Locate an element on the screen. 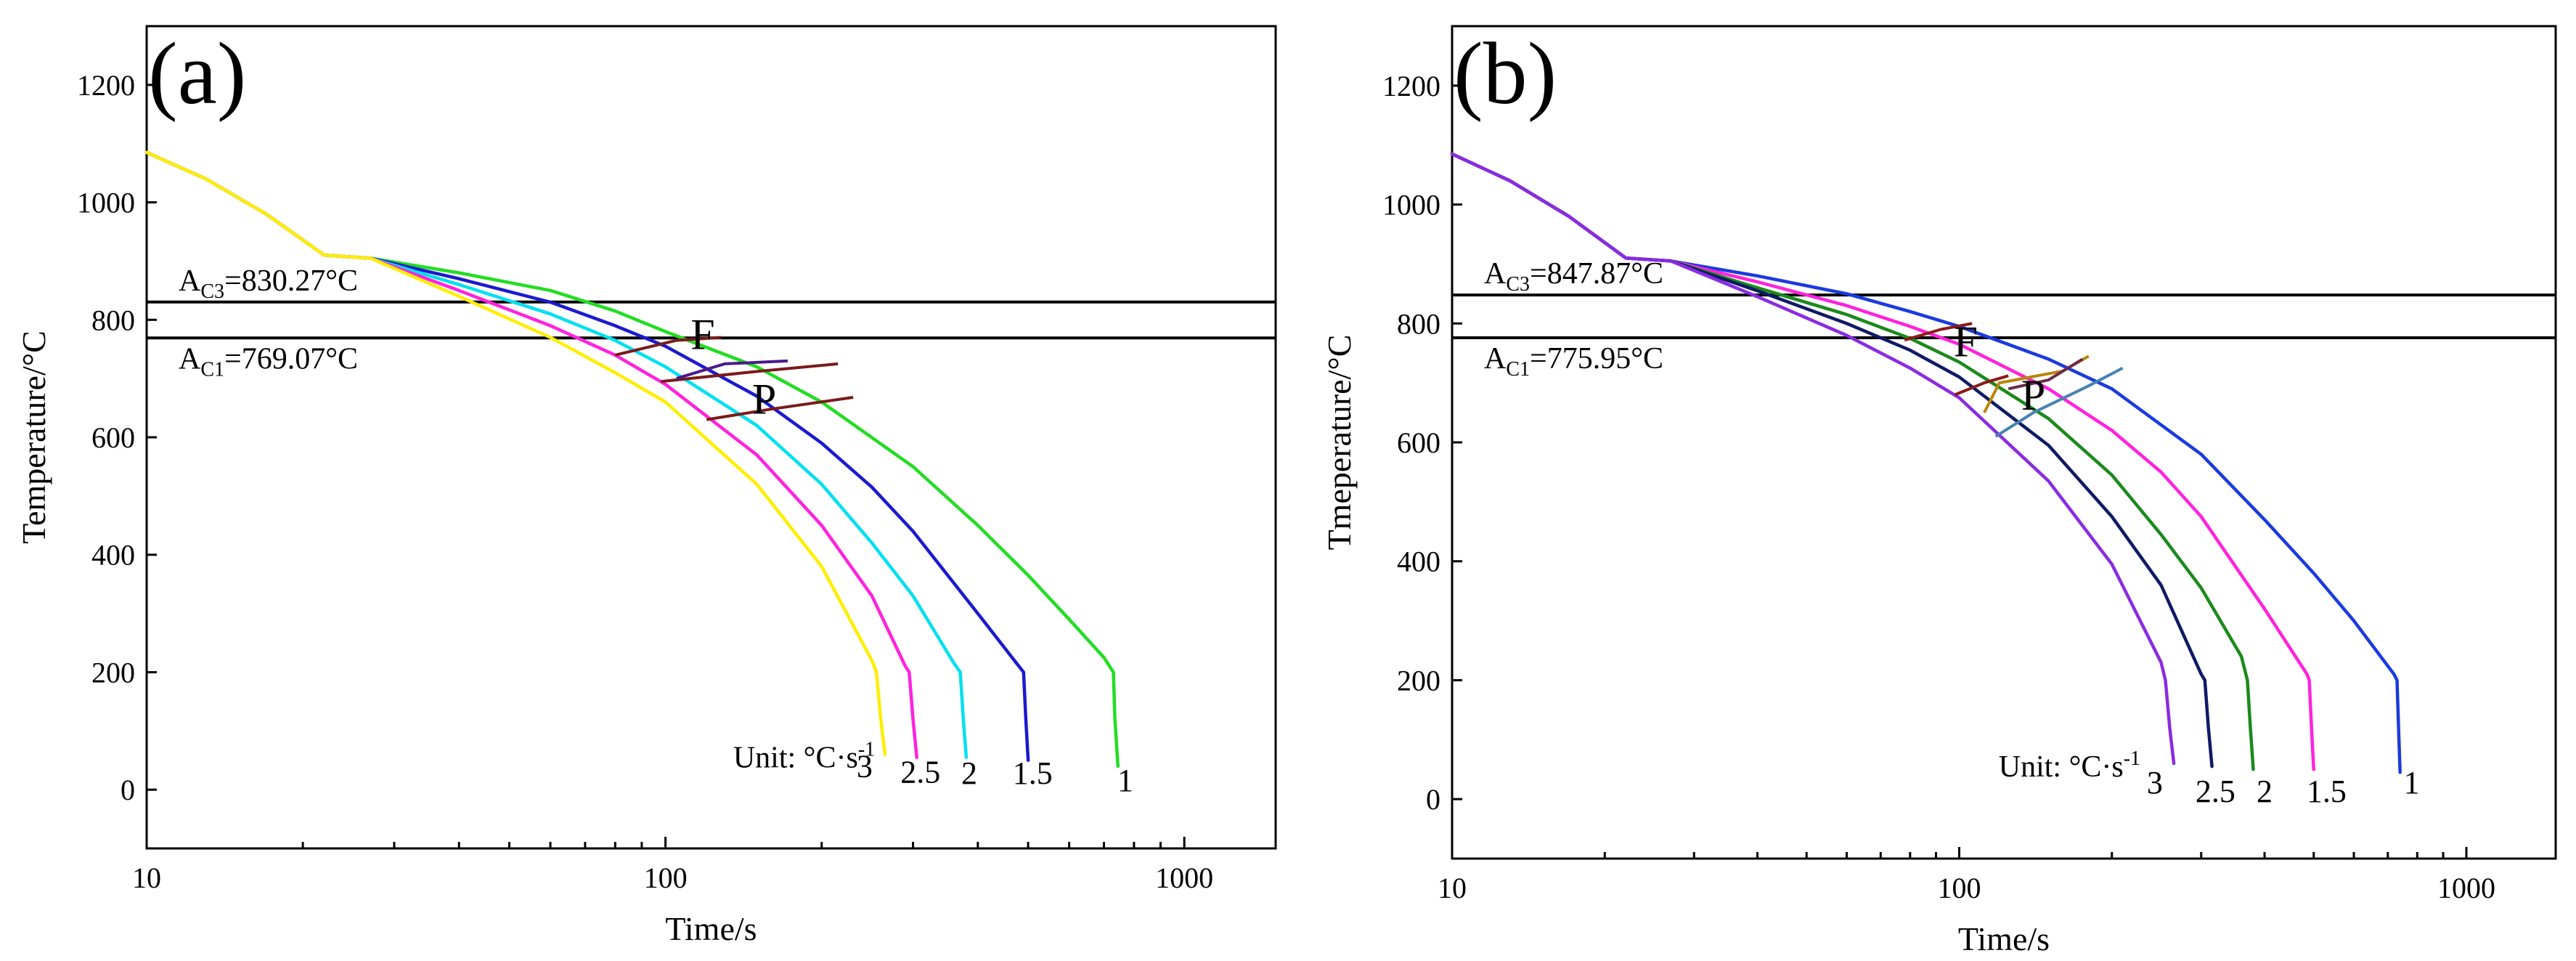 Image resolution: width=2576 pixels, height=961 pixels. y-axis-title: Tmeperature/°C is located at coordinates (1339, 443).